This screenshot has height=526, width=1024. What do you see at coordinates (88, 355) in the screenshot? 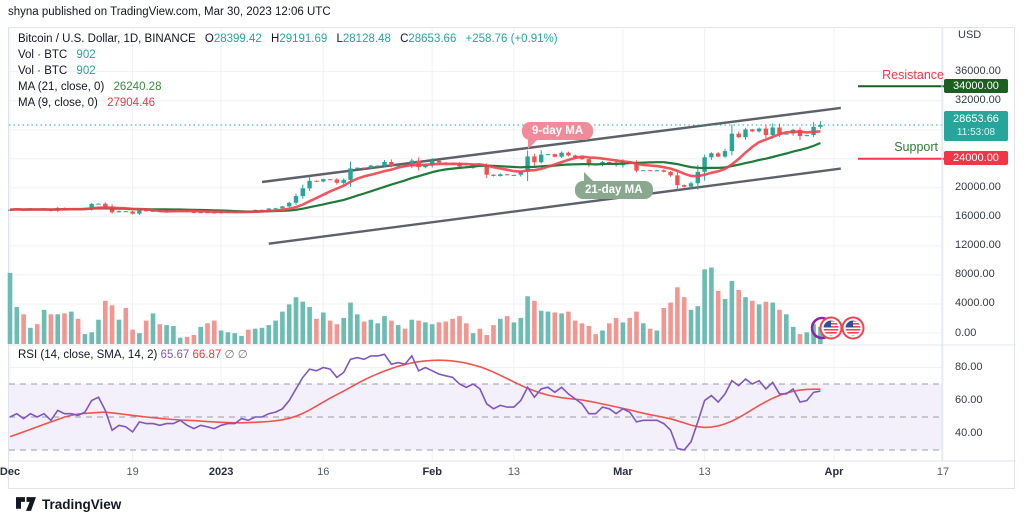
I see `rsi-label: RSI (14, close, SMA, 14, 2)` at bounding box center [88, 355].